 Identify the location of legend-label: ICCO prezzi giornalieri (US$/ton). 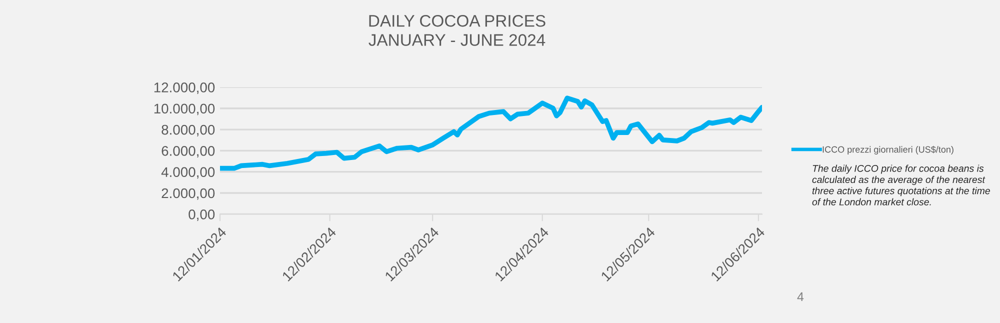
(888, 150).